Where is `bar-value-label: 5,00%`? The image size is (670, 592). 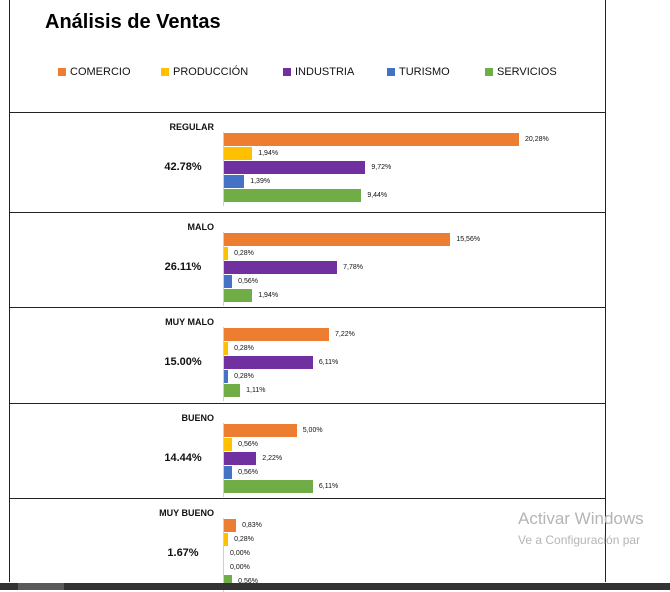 bar-value-label: 5,00% is located at coordinates (312, 430).